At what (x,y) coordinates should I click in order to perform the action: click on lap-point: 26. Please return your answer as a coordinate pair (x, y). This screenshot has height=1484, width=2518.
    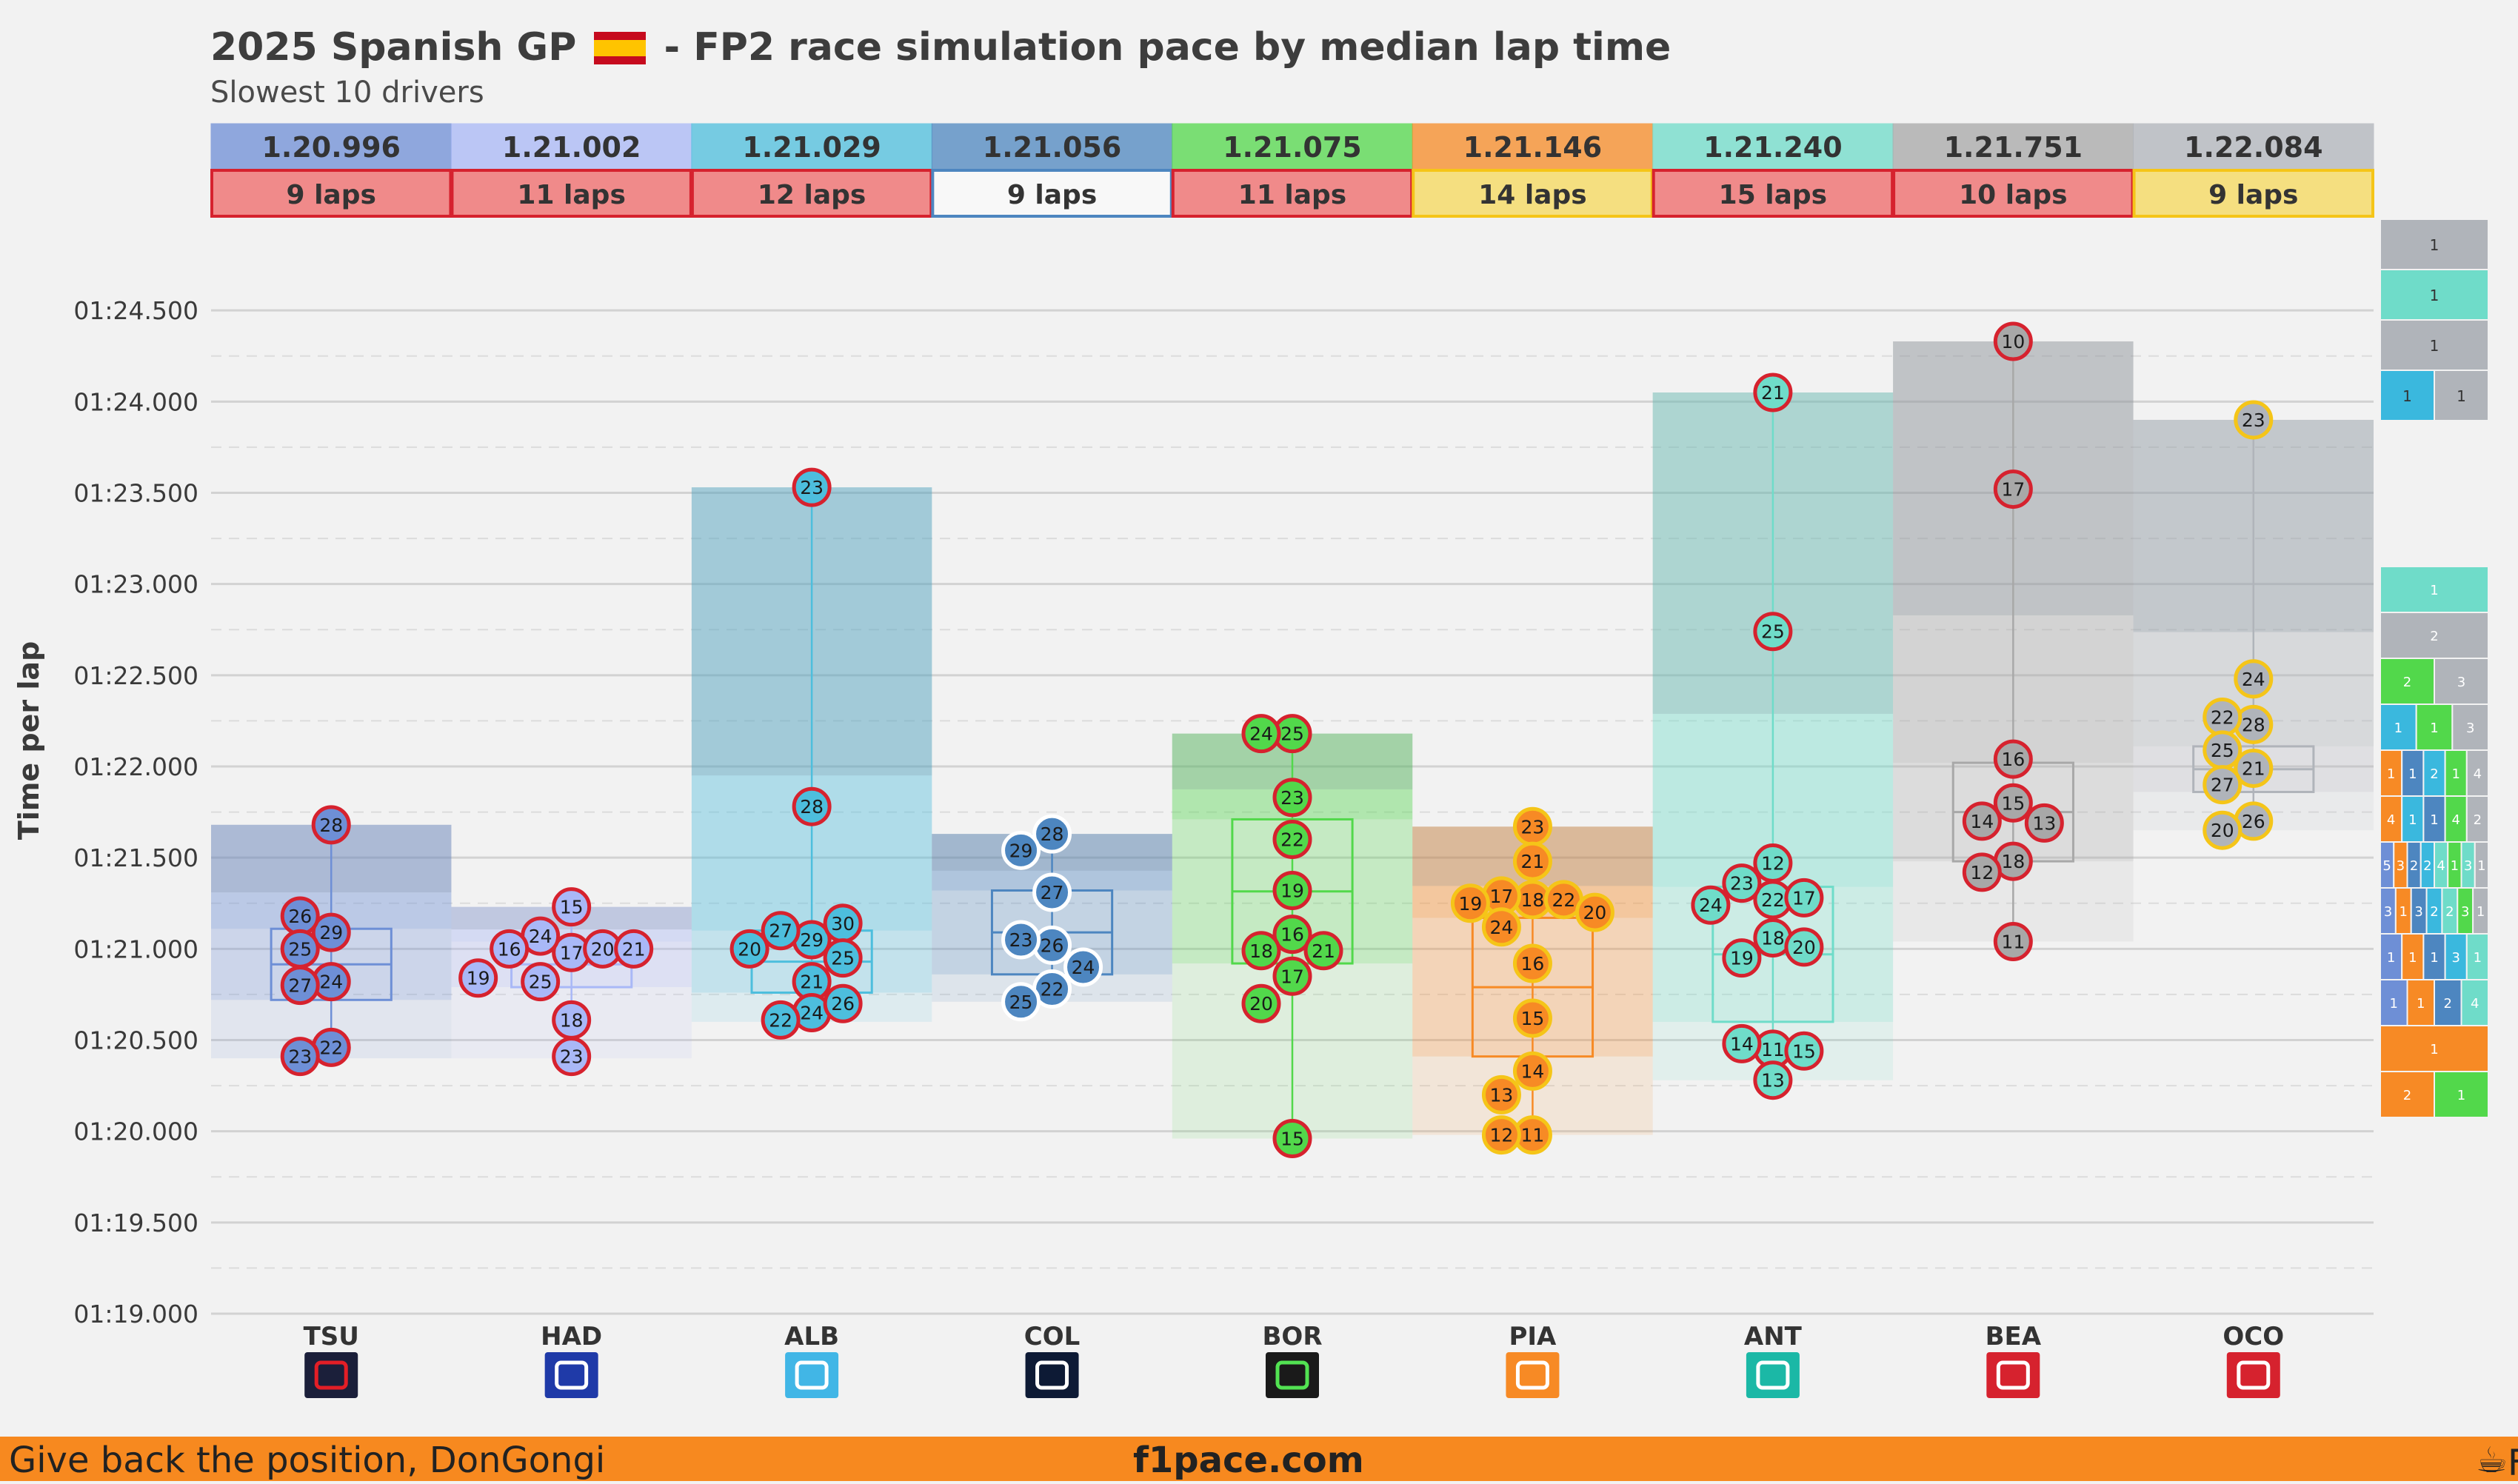
    Looking at the image, I should click on (300, 916).